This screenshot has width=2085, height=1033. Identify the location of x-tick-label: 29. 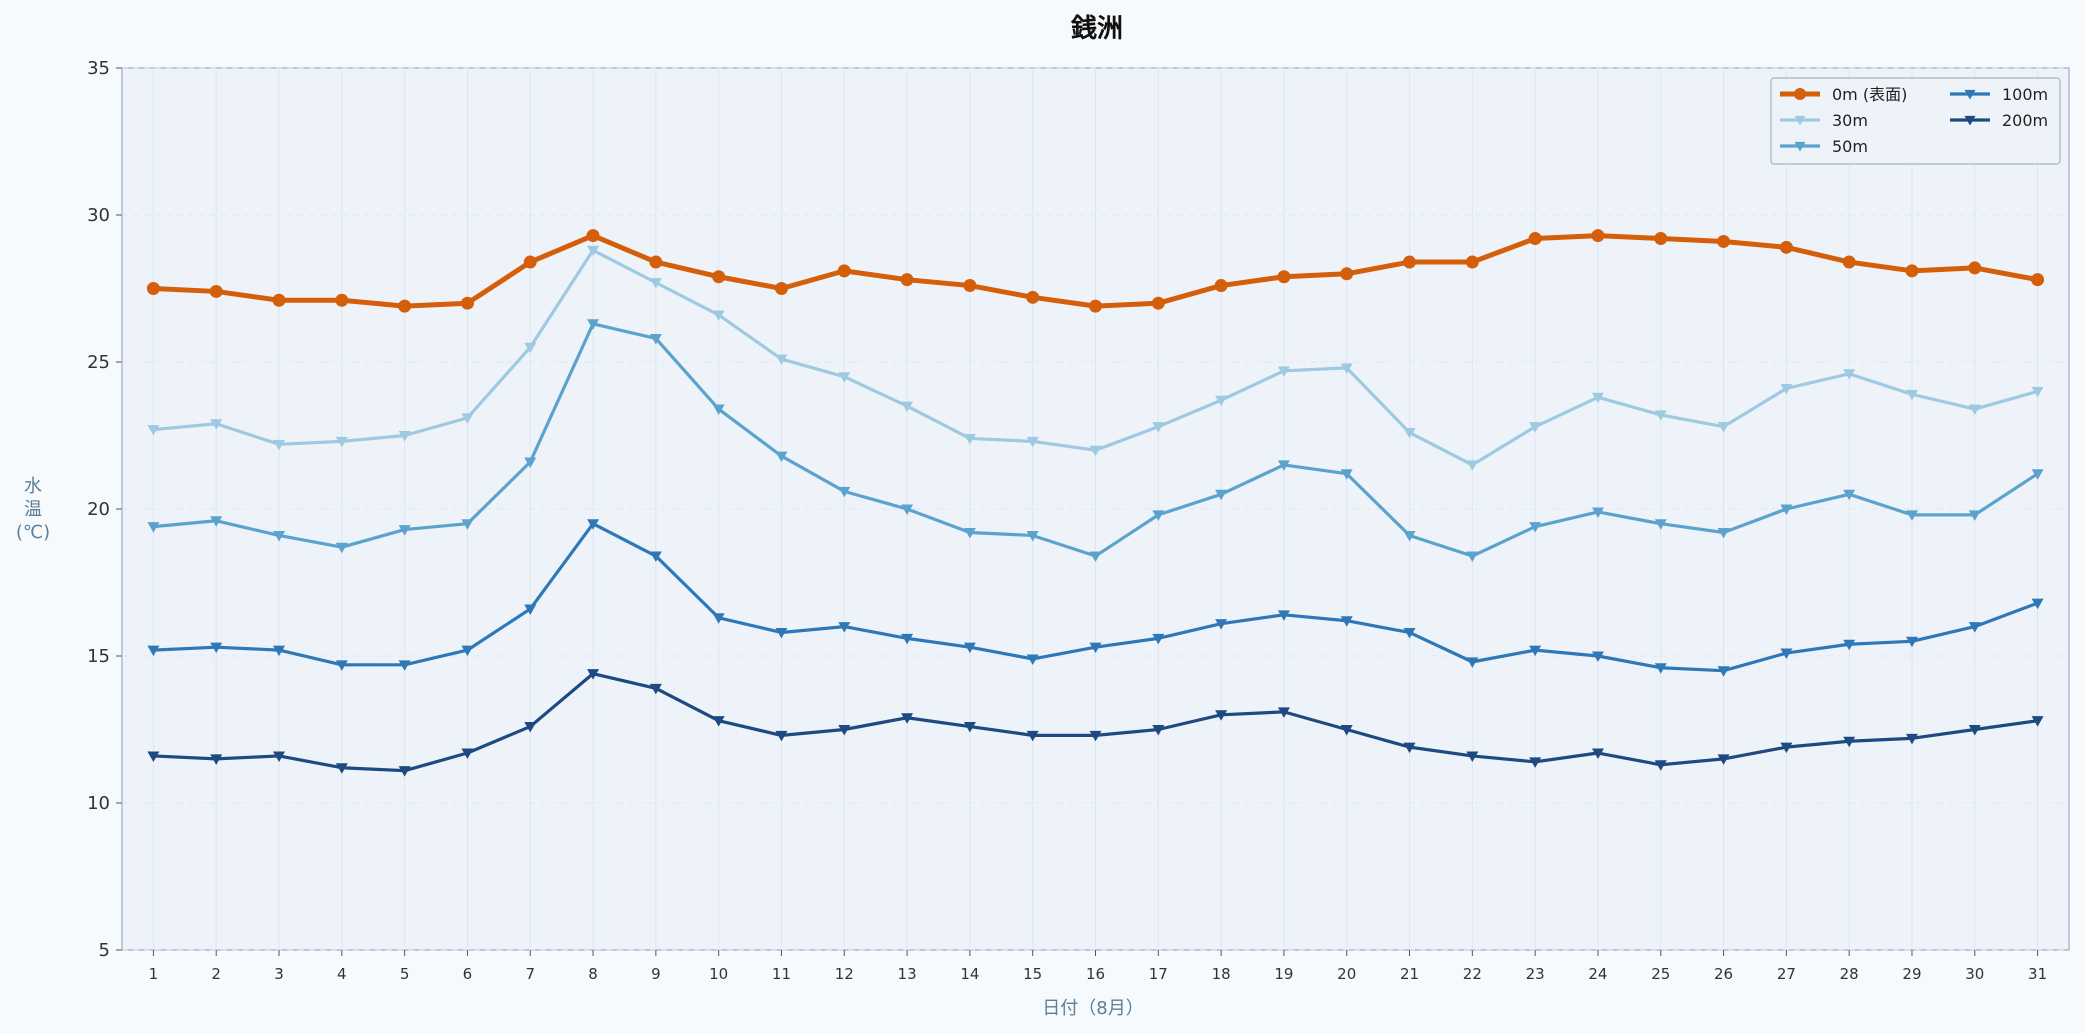
(1911, 974).